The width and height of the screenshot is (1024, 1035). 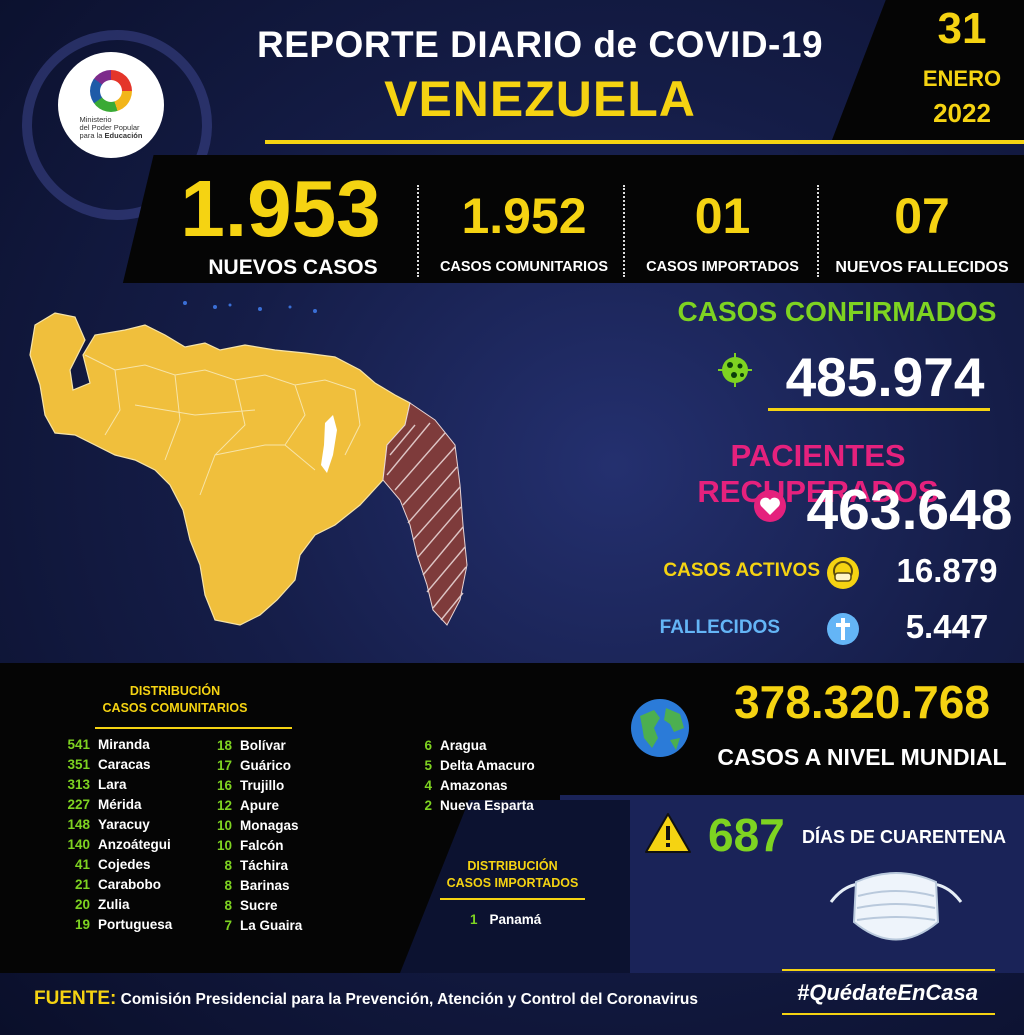 I want to click on map-highlight-stripes, so click(x=426, y=521).